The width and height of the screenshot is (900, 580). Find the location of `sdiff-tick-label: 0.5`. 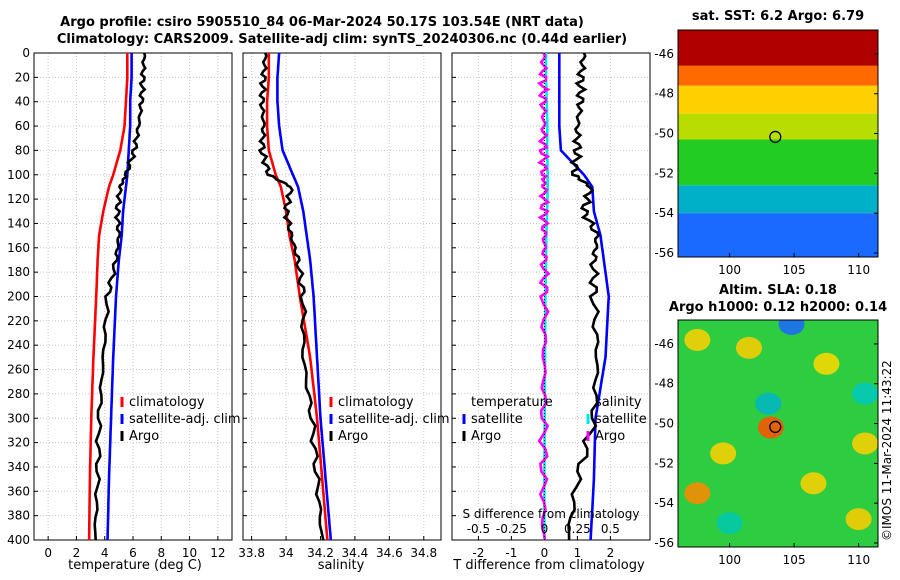

sdiff-tick-label: 0.5 is located at coordinates (610, 529).